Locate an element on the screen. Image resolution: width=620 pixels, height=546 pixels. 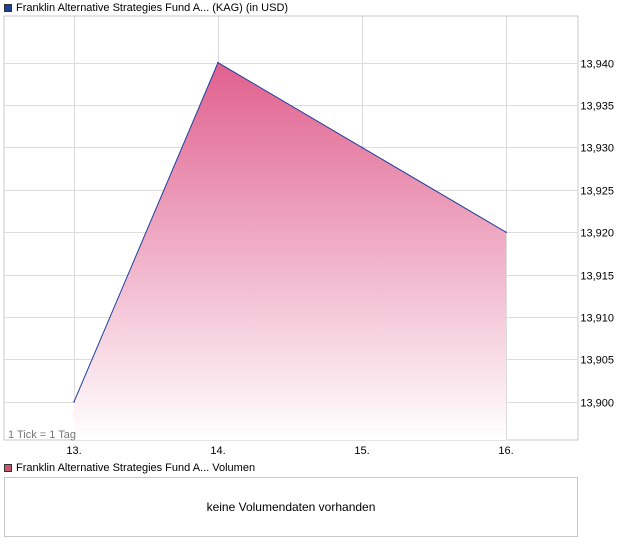
x-tick-label: 14. is located at coordinates (217, 451).